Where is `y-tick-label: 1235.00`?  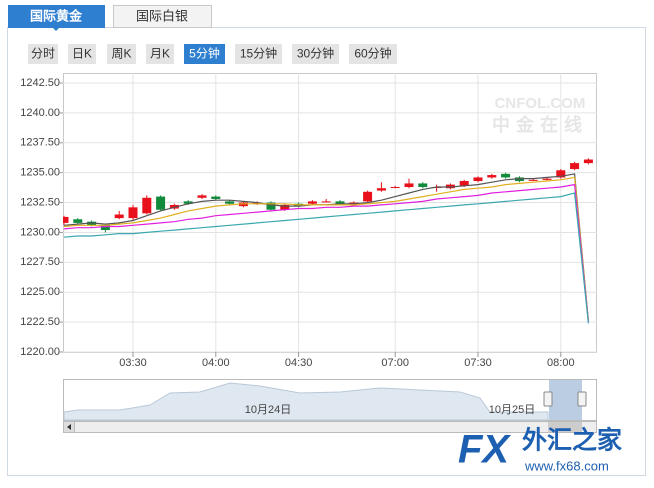 y-tick-label: 1235.00 is located at coordinates (40, 173).